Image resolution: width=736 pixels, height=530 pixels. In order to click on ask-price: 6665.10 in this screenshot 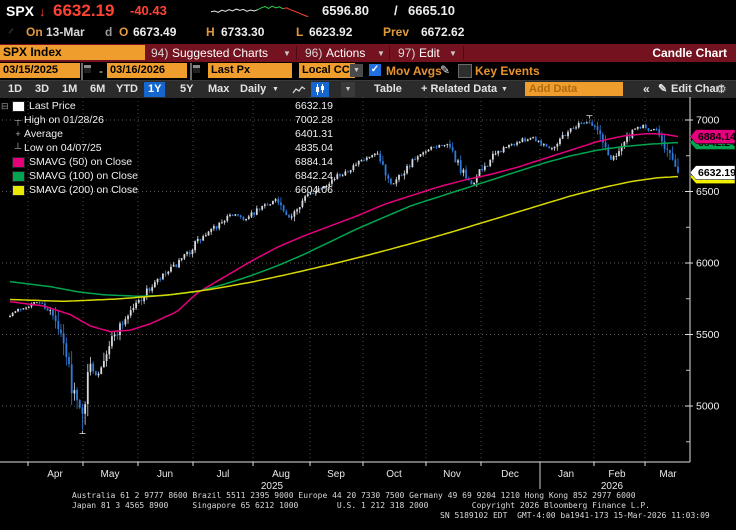, I will do `click(431, 10)`.